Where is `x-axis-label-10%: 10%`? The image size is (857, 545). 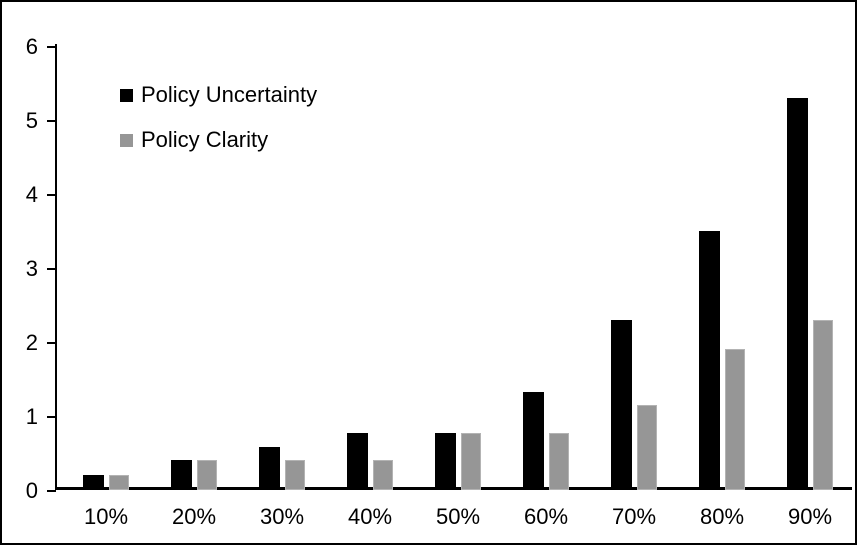 x-axis-label-10%: 10% is located at coordinates (106, 516).